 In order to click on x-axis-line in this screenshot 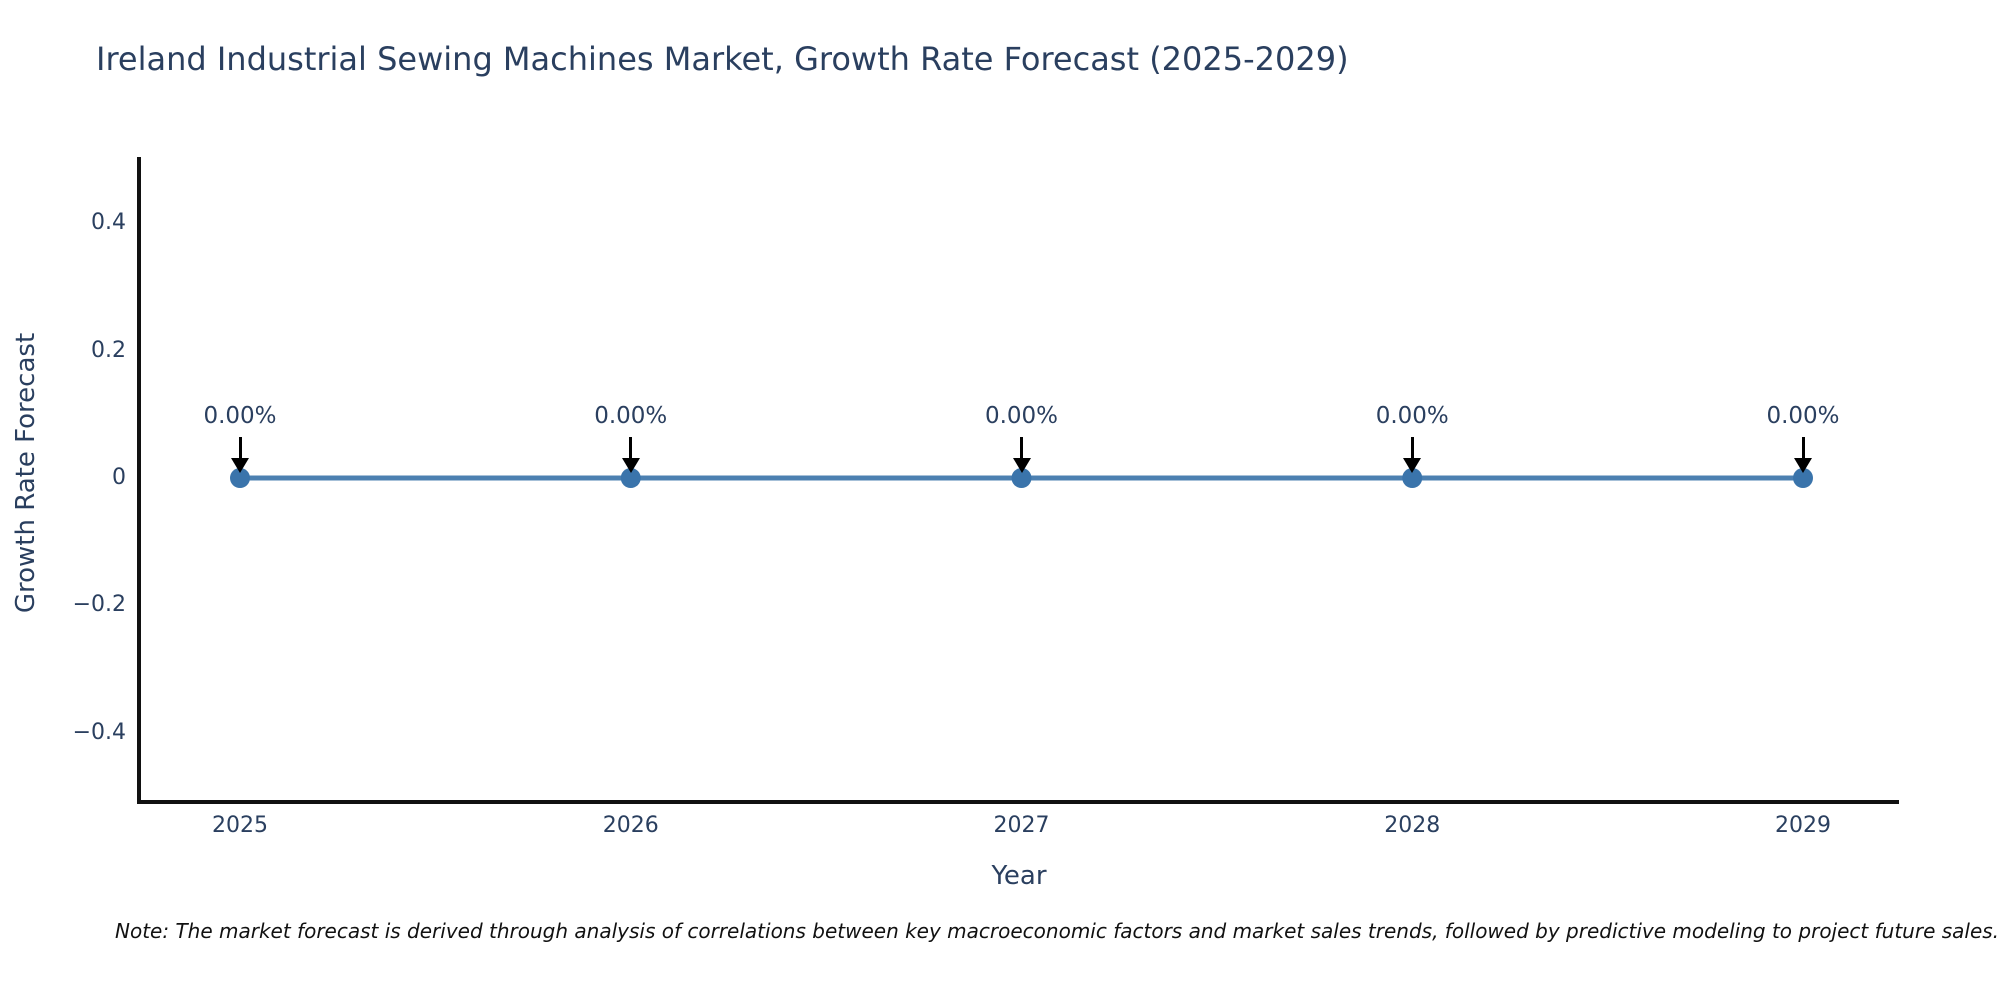, I will do `click(1018, 802)`.